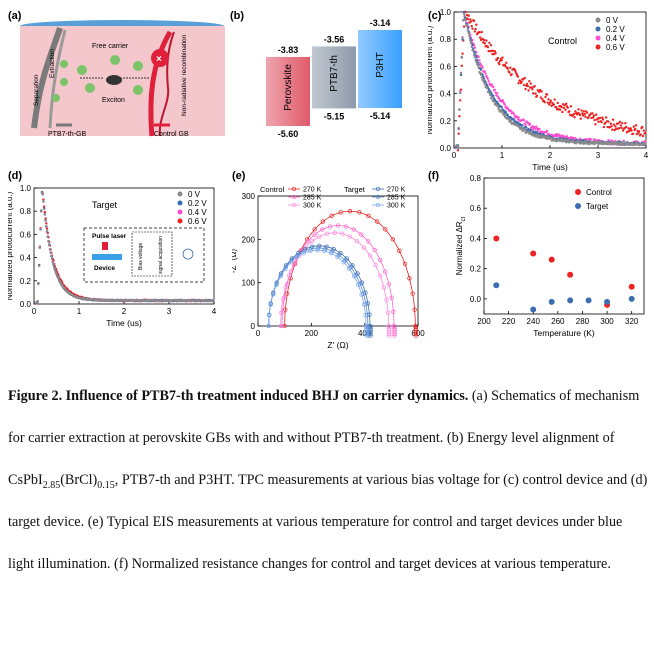 The height and width of the screenshot is (649, 654). What do you see at coordinates (34, 311) in the screenshot?
I see `x-tick-label: 0` at bounding box center [34, 311].